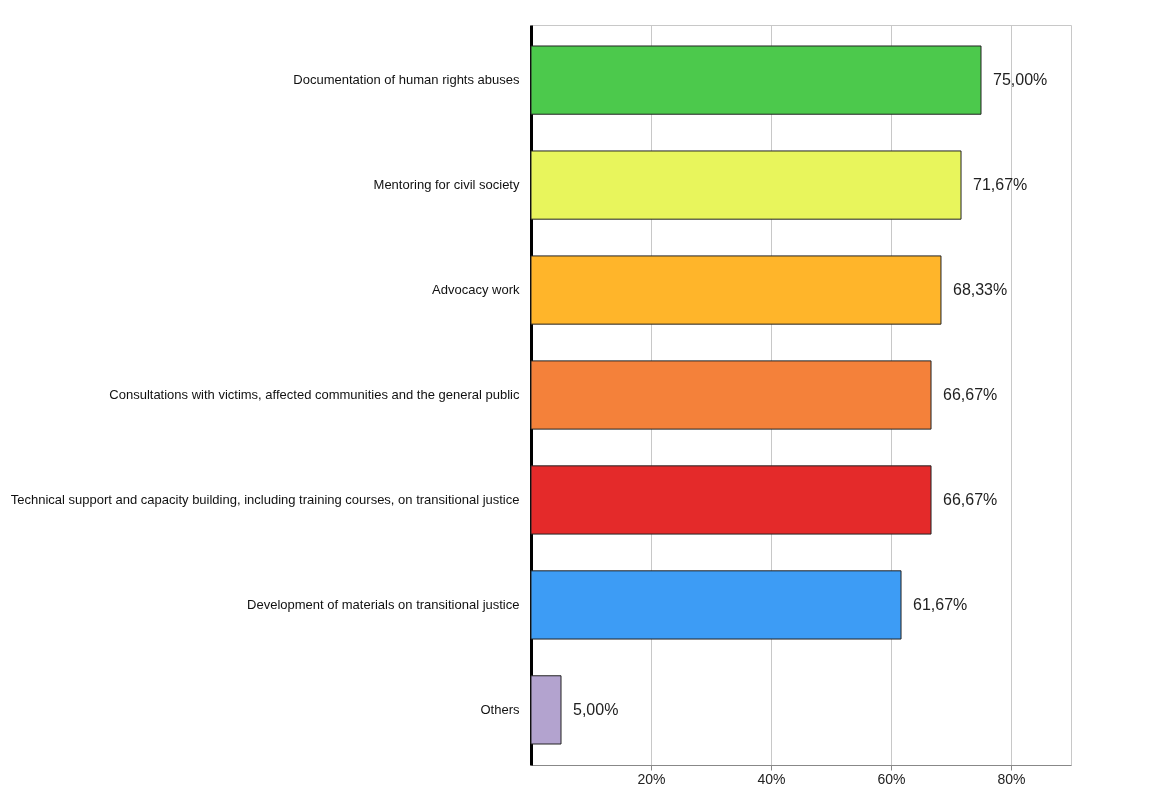 The height and width of the screenshot is (789, 1154). What do you see at coordinates (314, 394) in the screenshot?
I see `y-tick-label: Consultations with victims, affected communities and the general public` at bounding box center [314, 394].